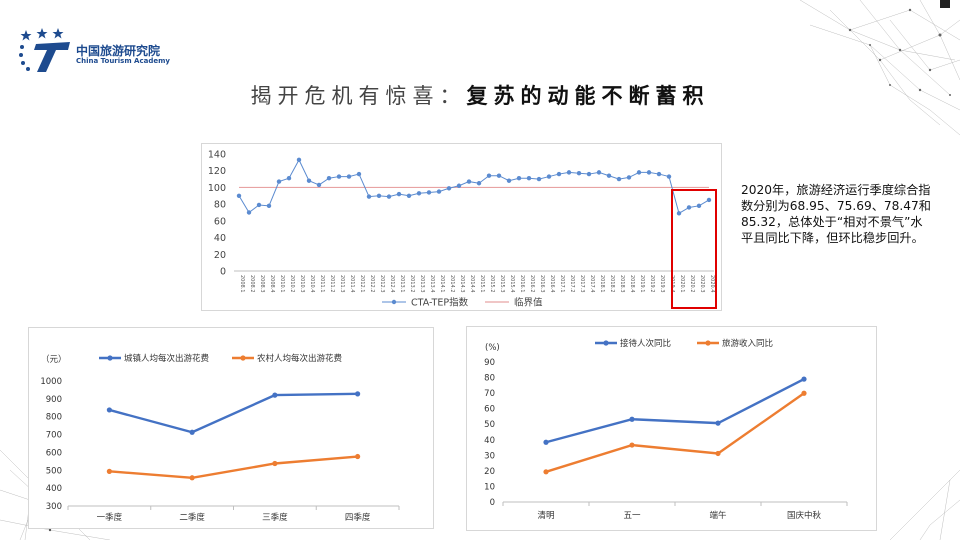 The image size is (960, 540). Describe the element at coordinates (662, 284) in the screenshot. I see `x-tick-label: 2019.3` at that location.